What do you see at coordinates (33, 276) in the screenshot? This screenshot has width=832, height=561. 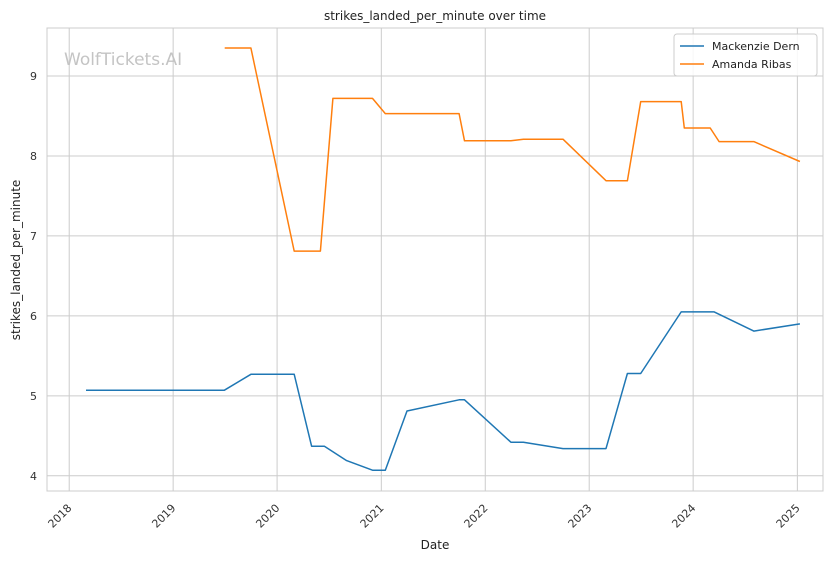 I see `y-axis-ticks: 4 5 6 7 8 9` at bounding box center [33, 276].